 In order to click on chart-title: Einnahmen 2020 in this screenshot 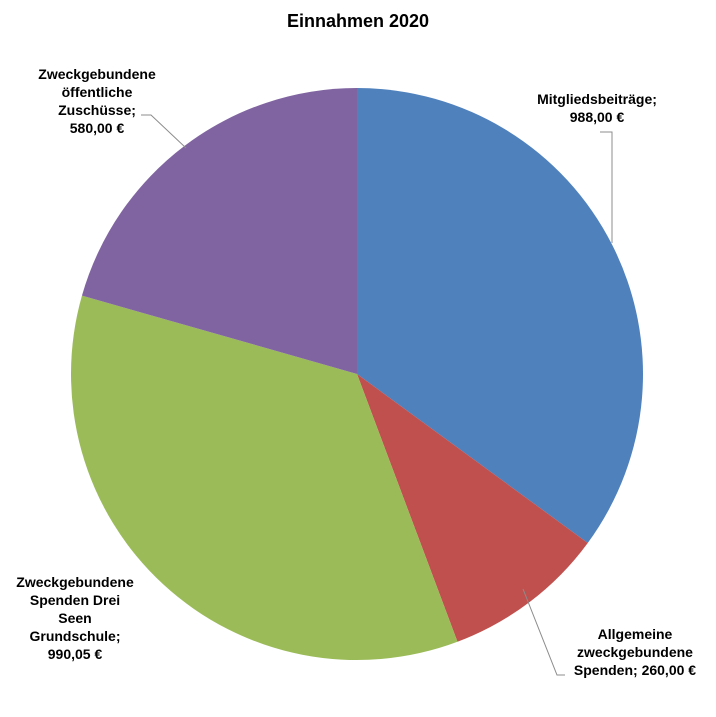, I will do `click(358, 21)`.